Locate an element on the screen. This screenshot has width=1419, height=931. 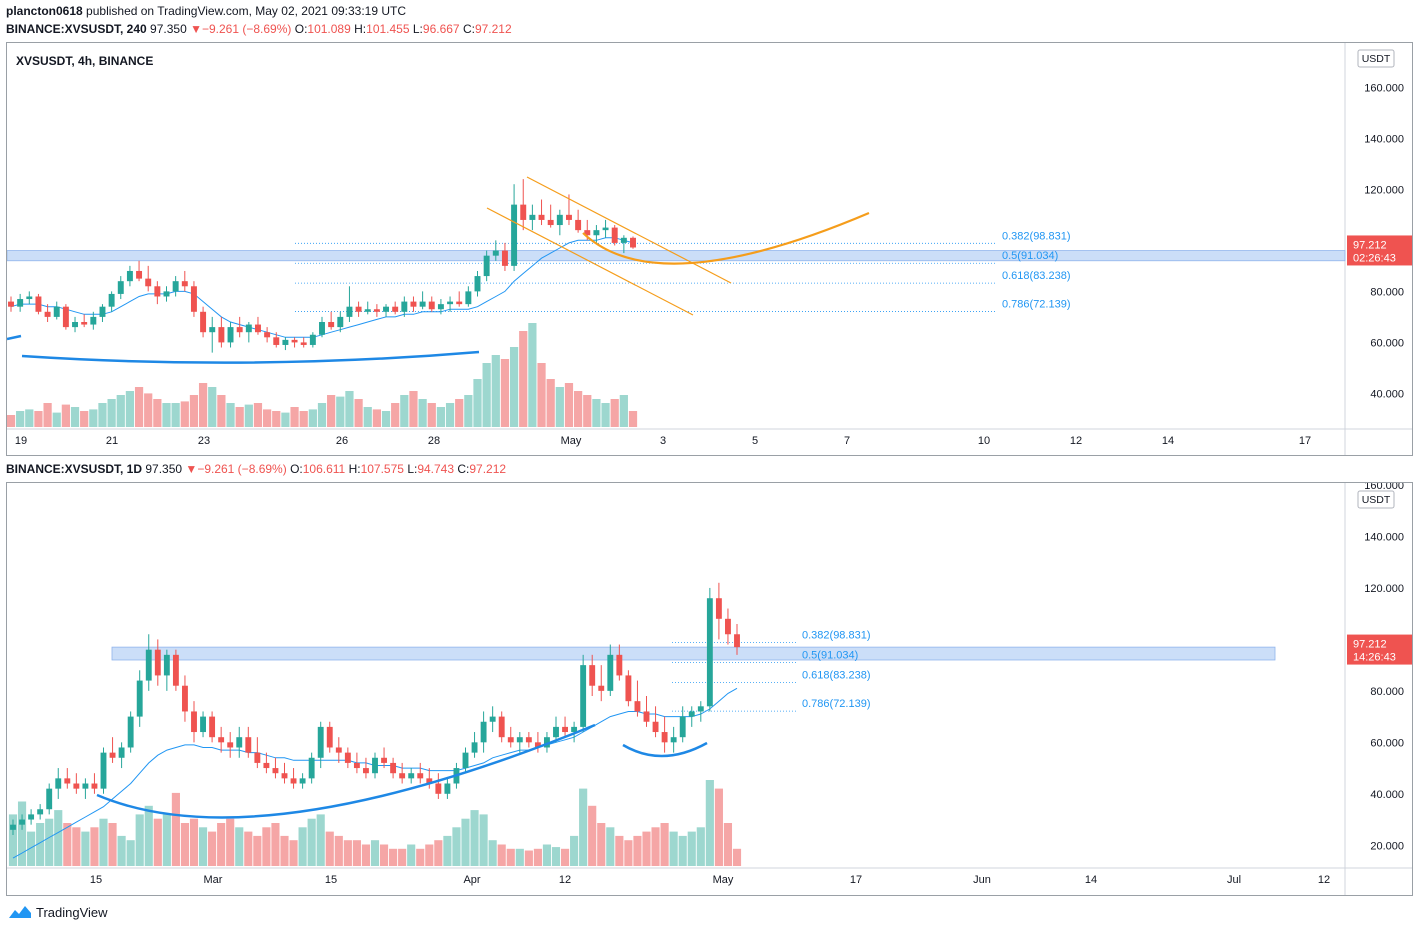
bottom-open: 106.611 is located at coordinates (324, 469).